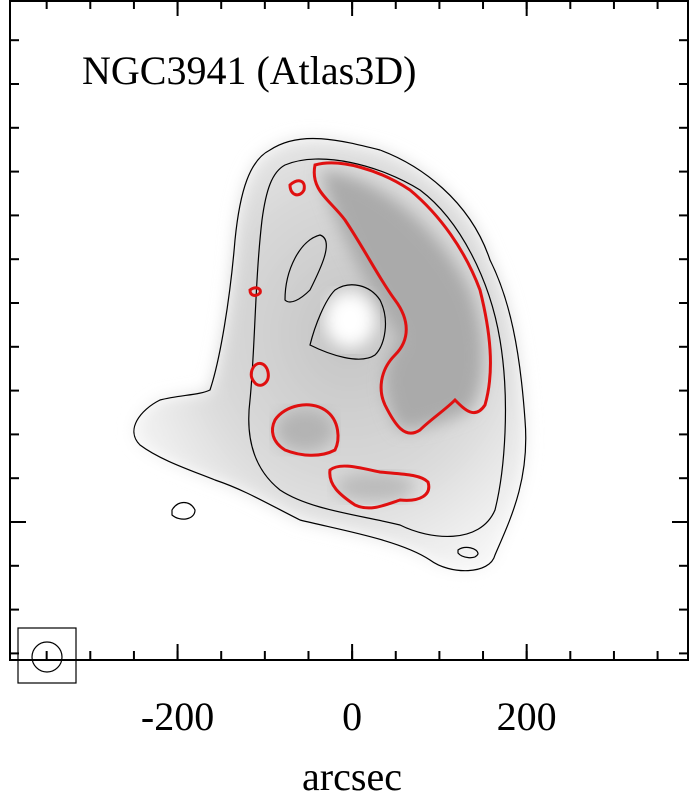  I want to click on x-tick-label: -200, so click(177, 716).